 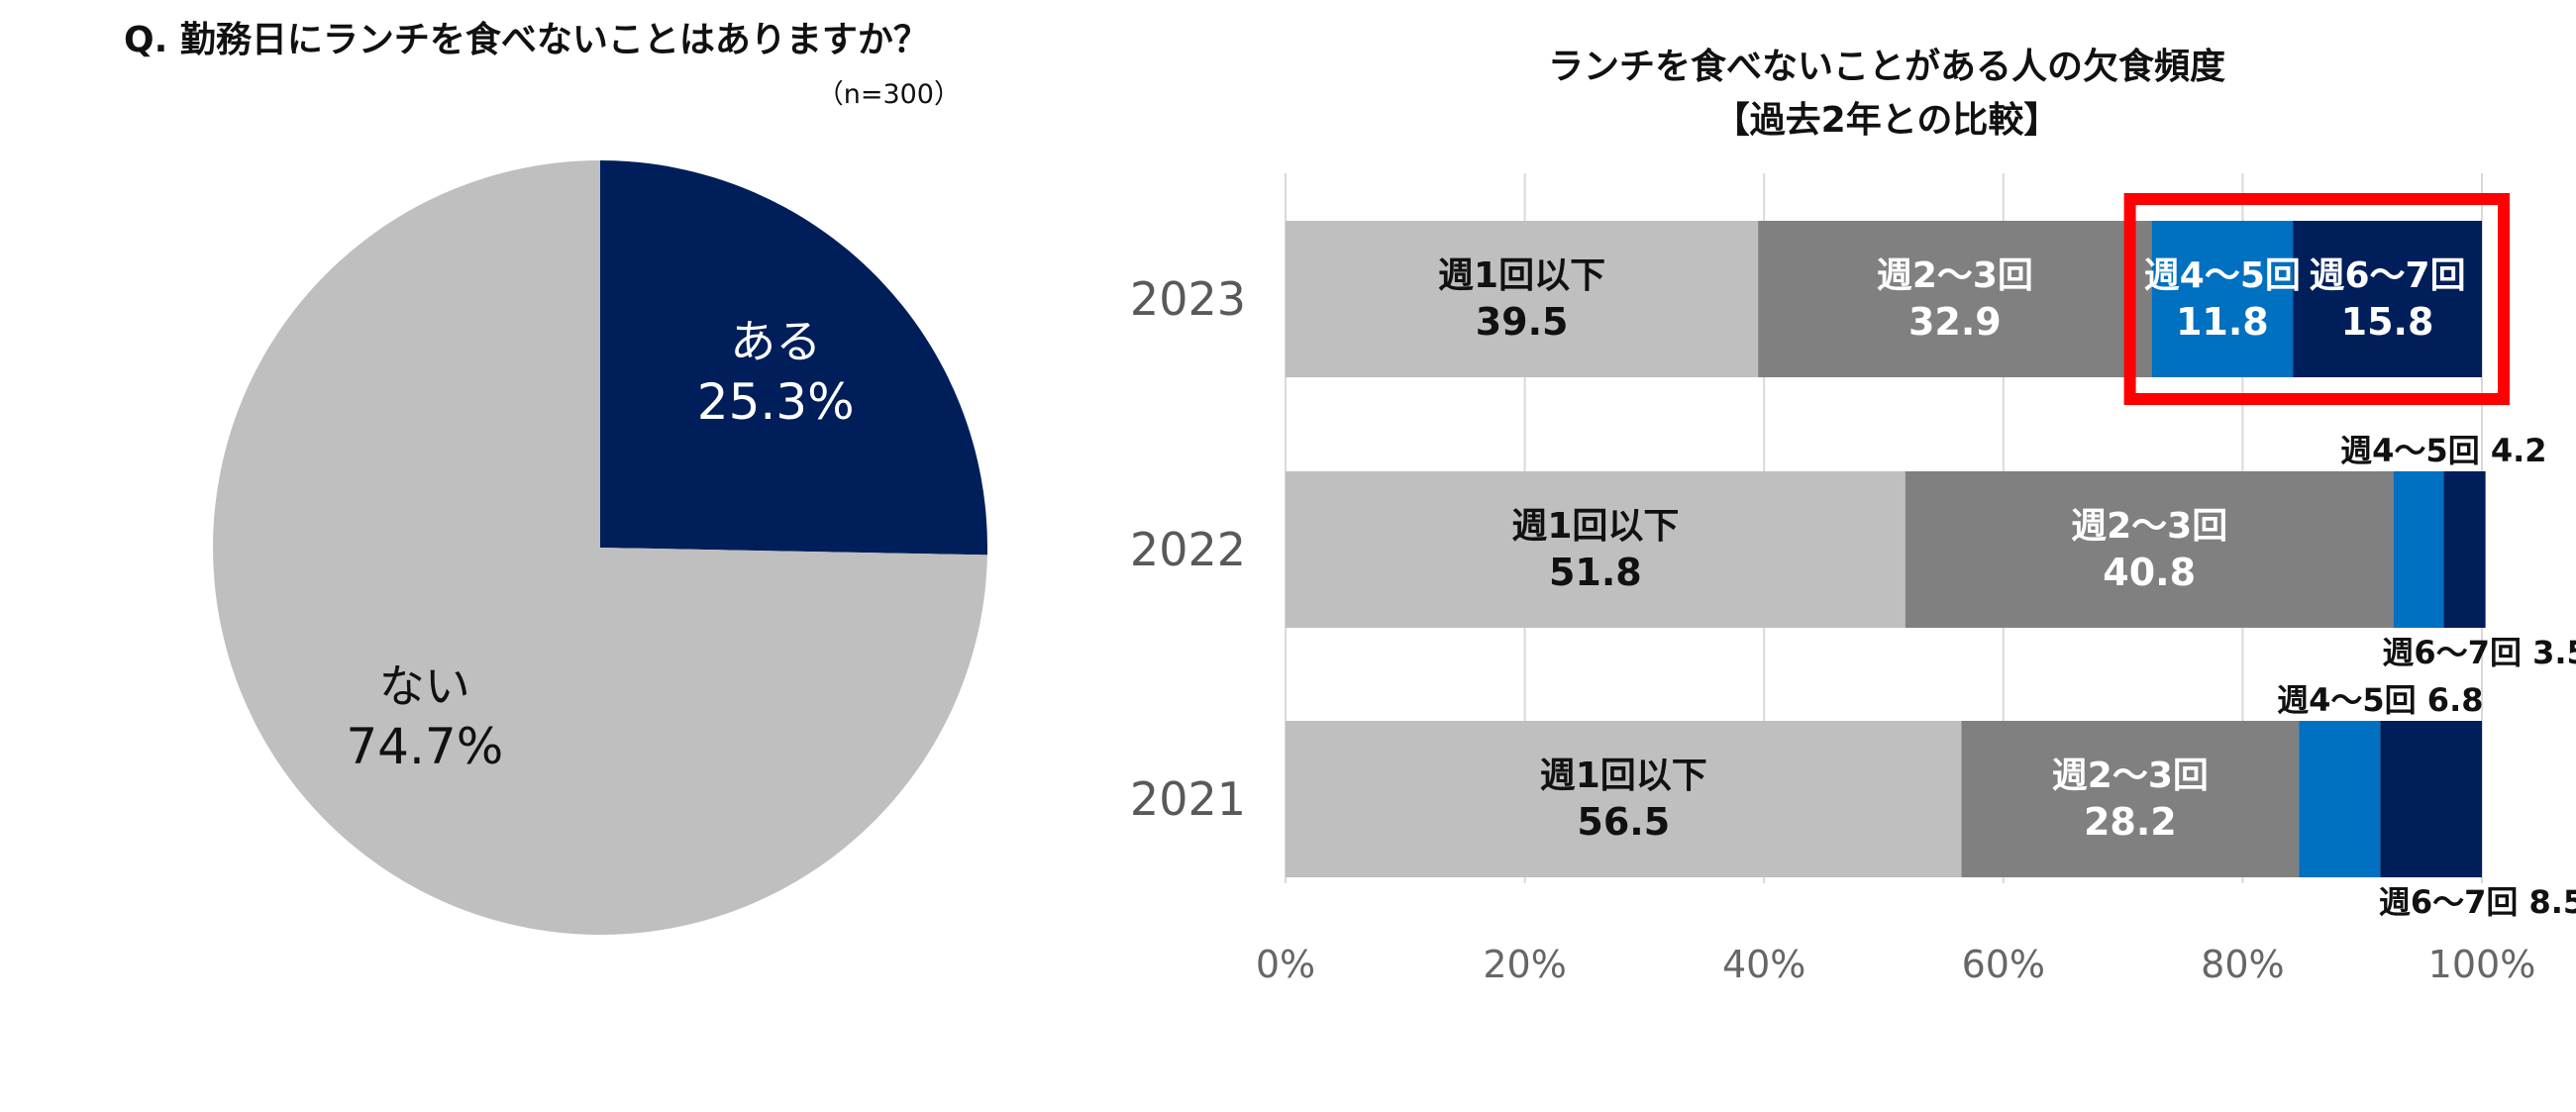 I want to click on bar-outside-label: 週4～5回 6.8, so click(x=2380, y=700).